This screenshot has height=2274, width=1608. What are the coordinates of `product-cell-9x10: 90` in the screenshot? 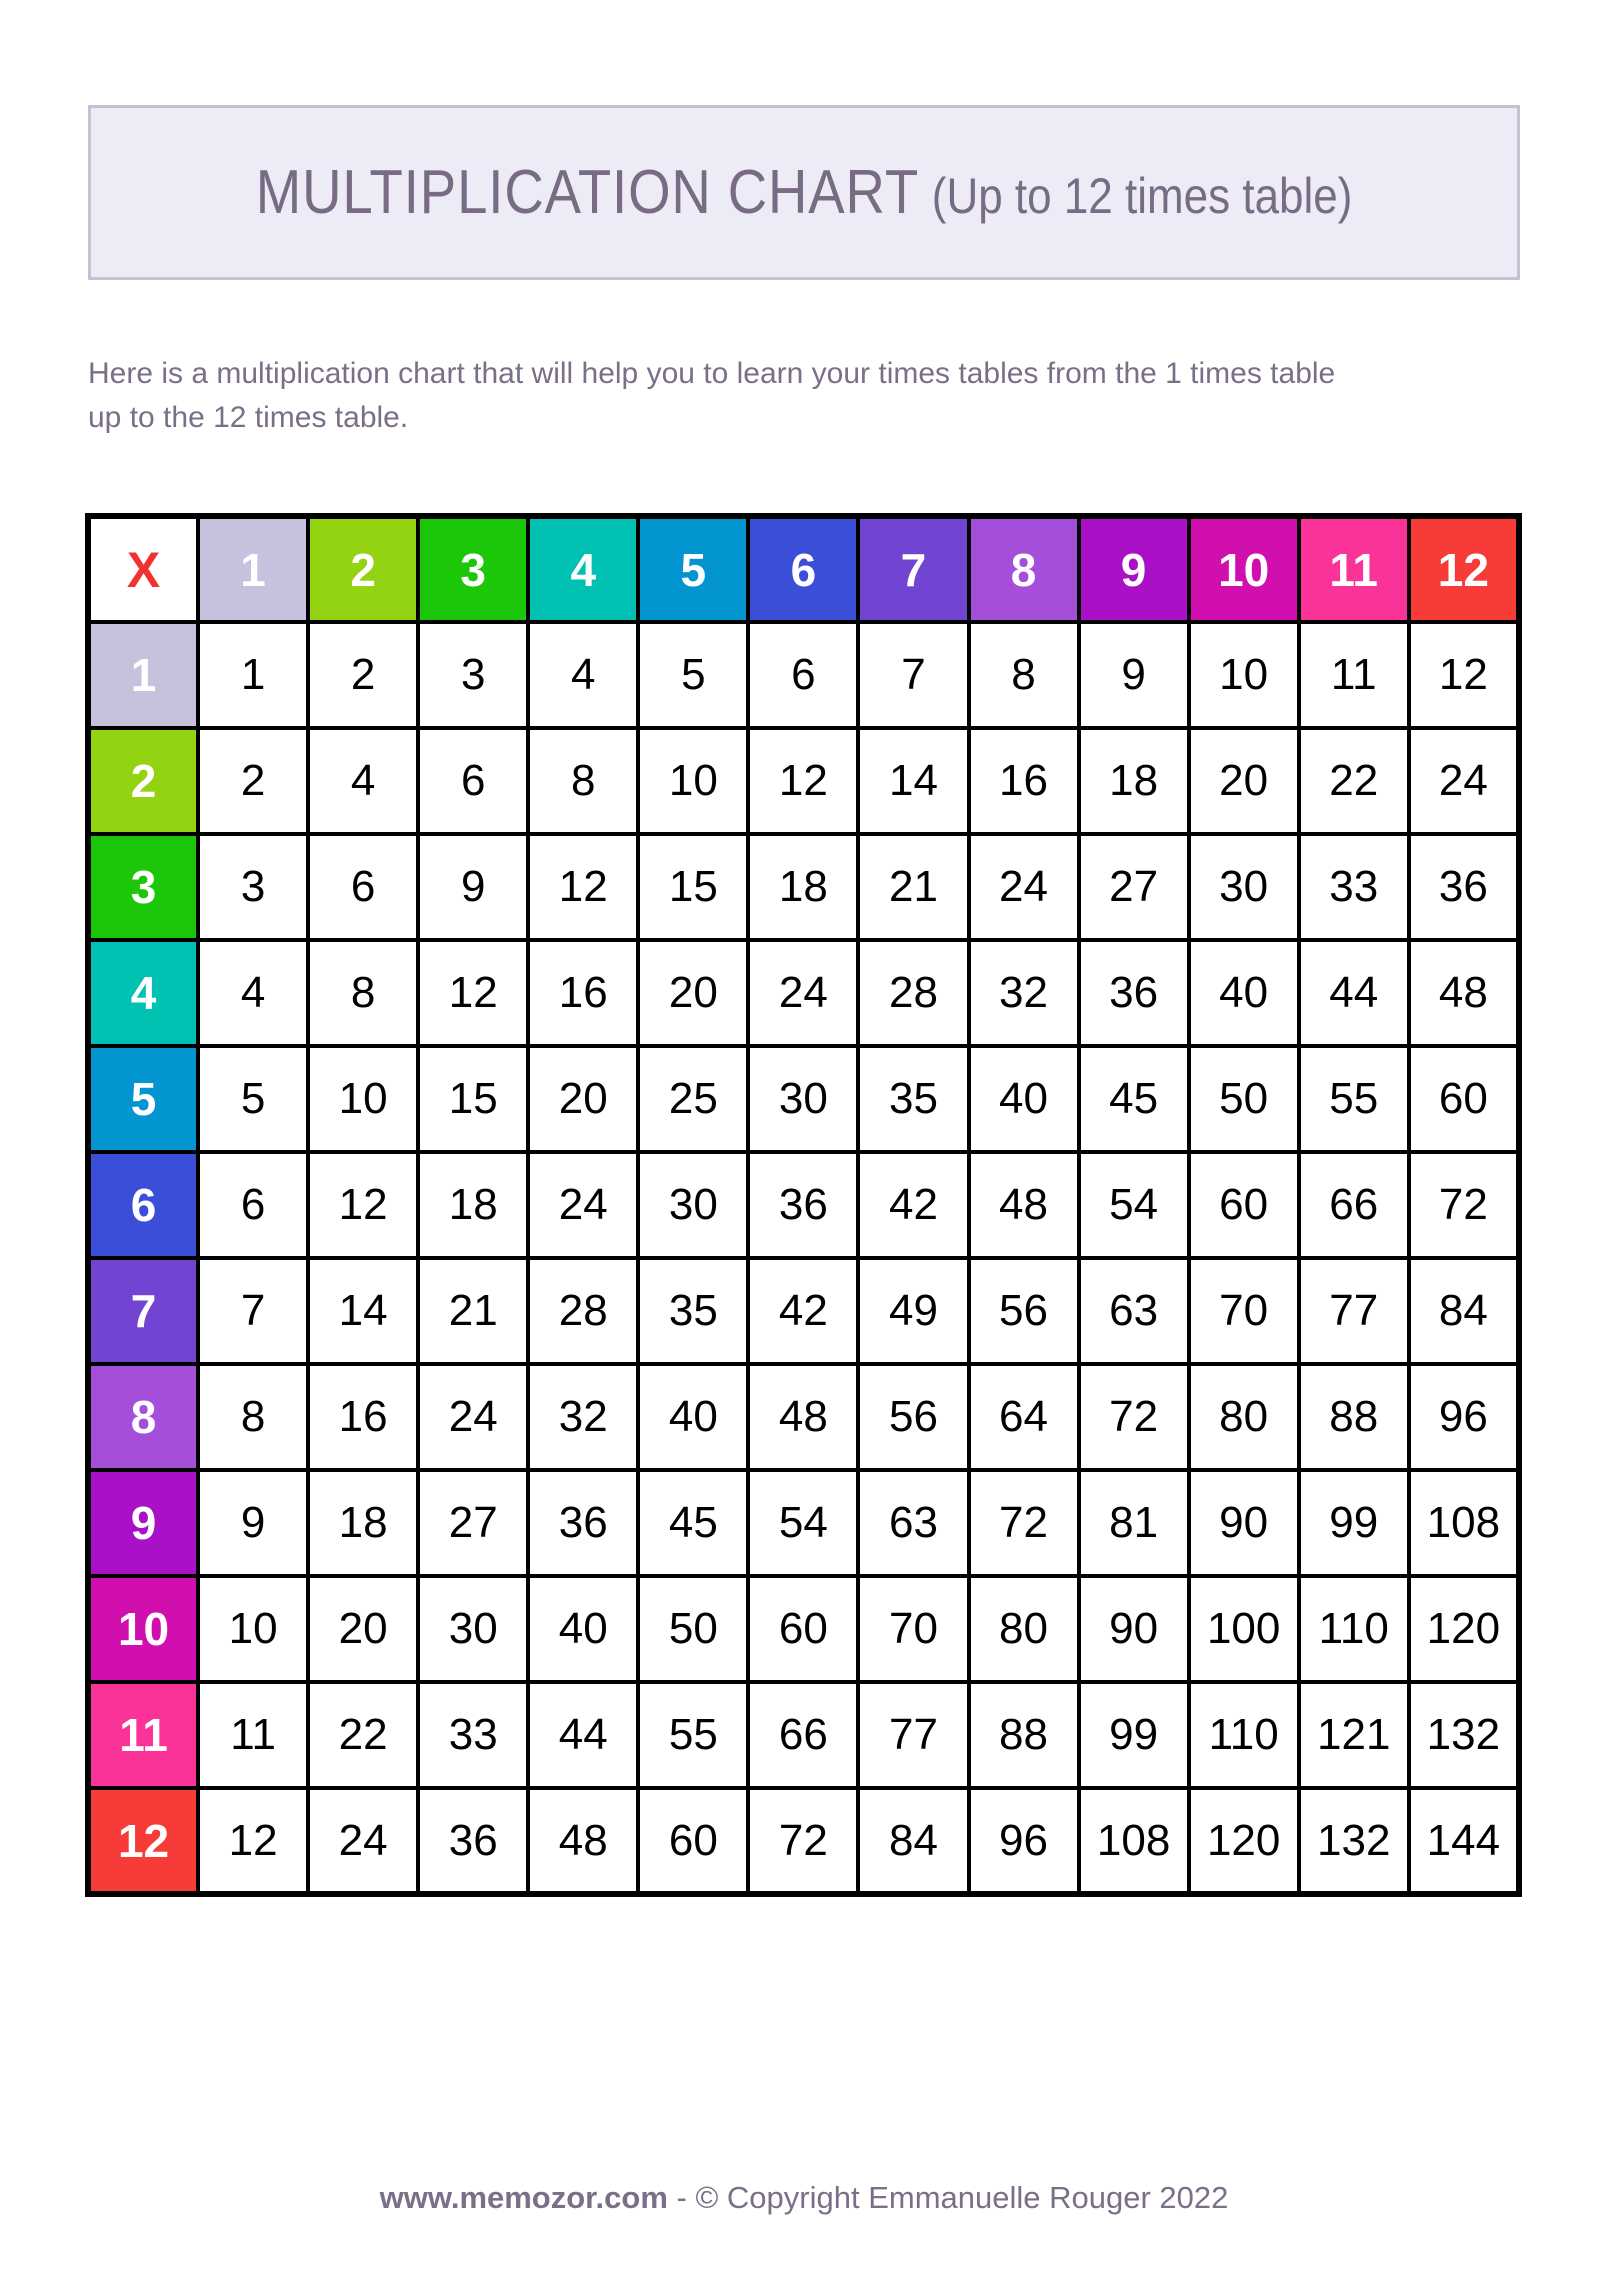 It's located at (1243, 1523).